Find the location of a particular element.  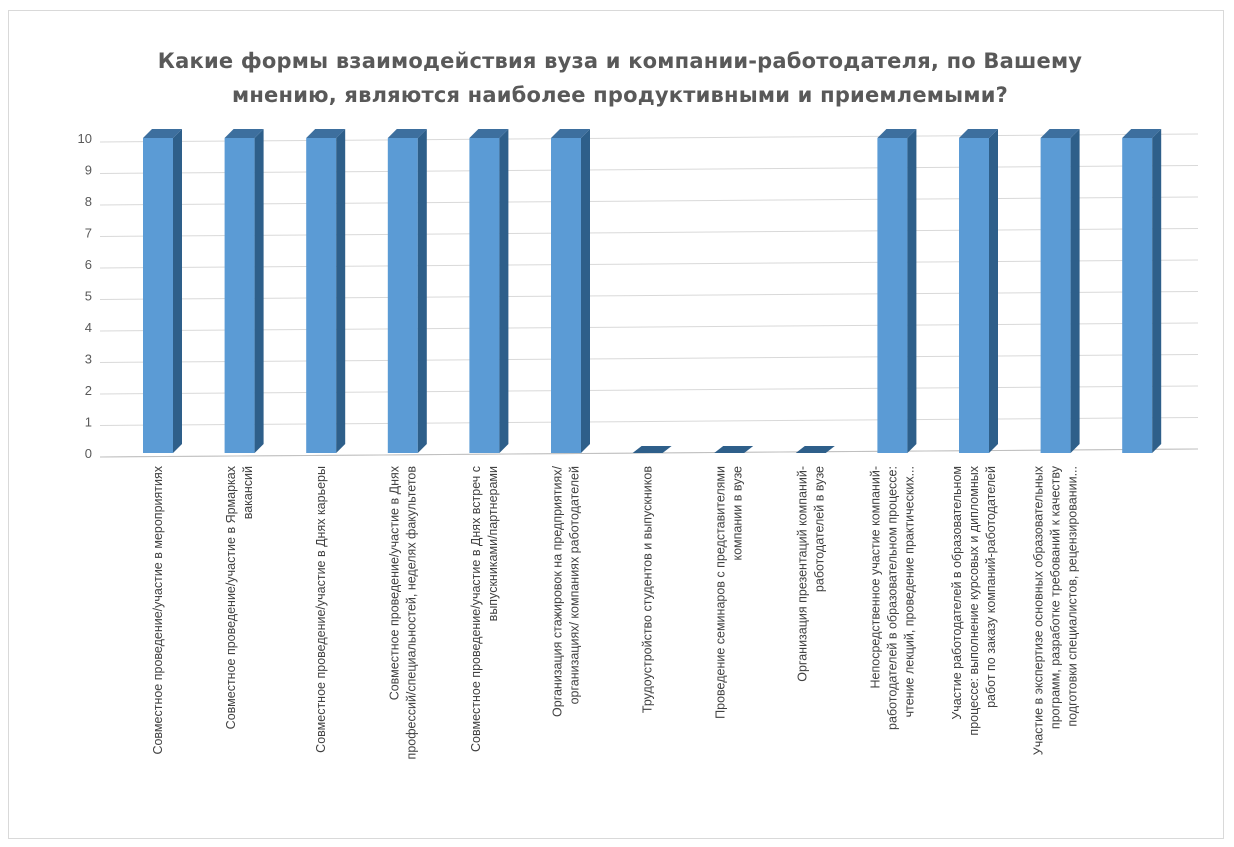

y-axis-ticks: 0 1 2 3 4 5 6 7 8 9 10 is located at coordinates (85, 296).